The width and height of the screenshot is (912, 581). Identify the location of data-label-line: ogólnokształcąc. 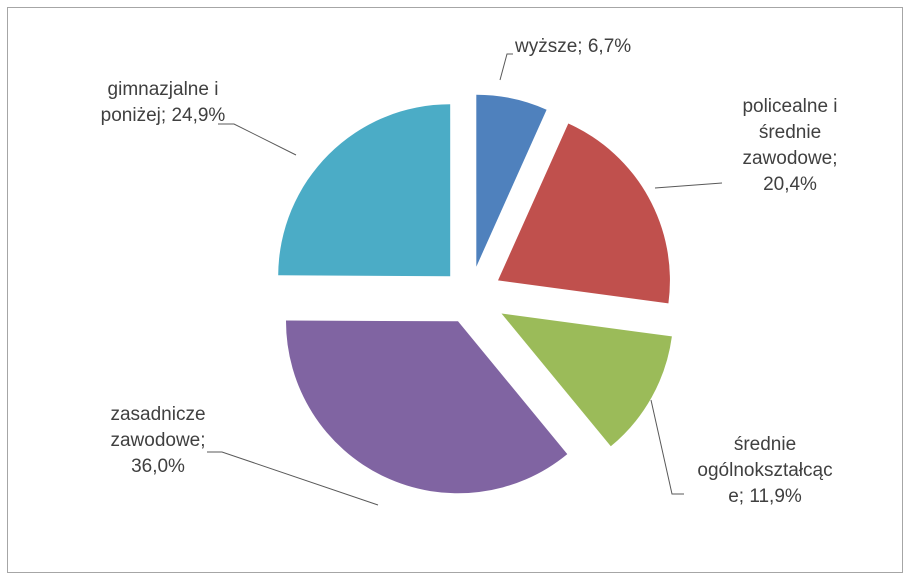
(764, 470).